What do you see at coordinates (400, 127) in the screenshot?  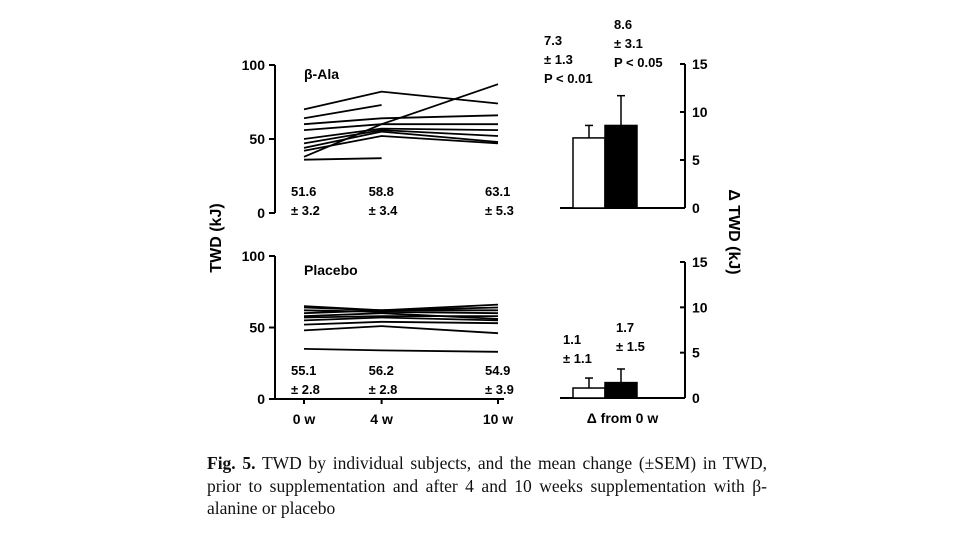 I see `subject-line-s6` at bounding box center [400, 127].